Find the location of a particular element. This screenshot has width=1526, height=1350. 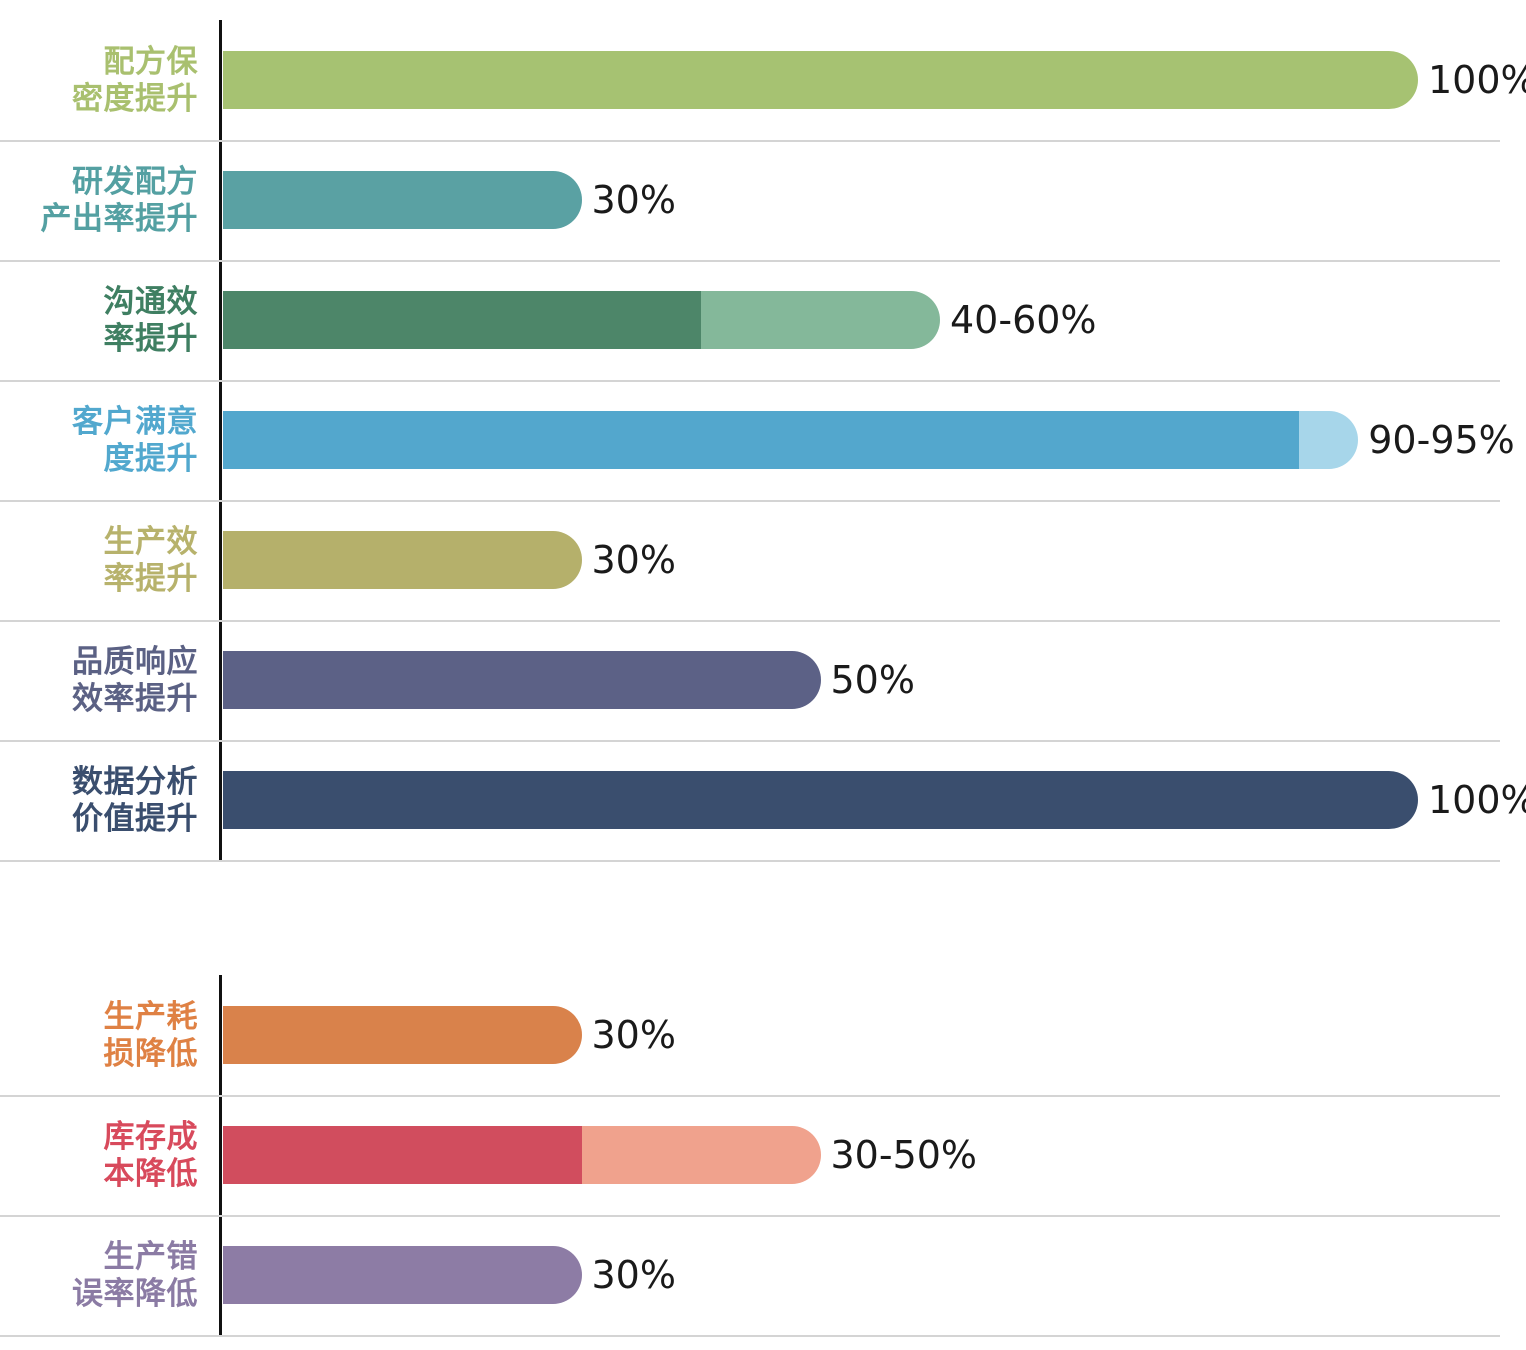

bar-row: 数据分析 价值提升 100% is located at coordinates (763, 800).